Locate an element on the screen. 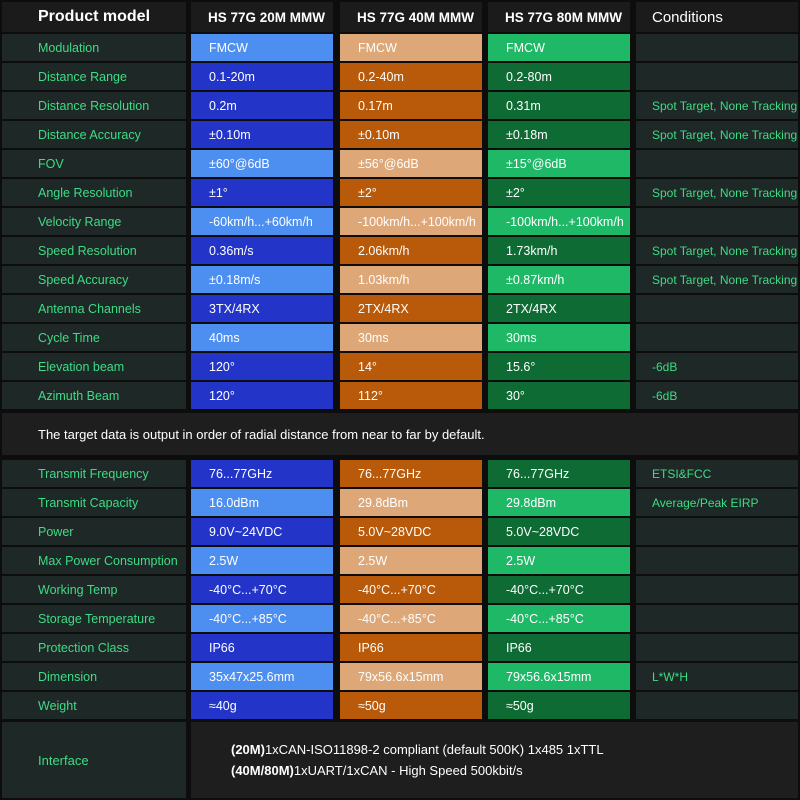  value-20m-cycle-time: 40ms is located at coordinates (262, 337).